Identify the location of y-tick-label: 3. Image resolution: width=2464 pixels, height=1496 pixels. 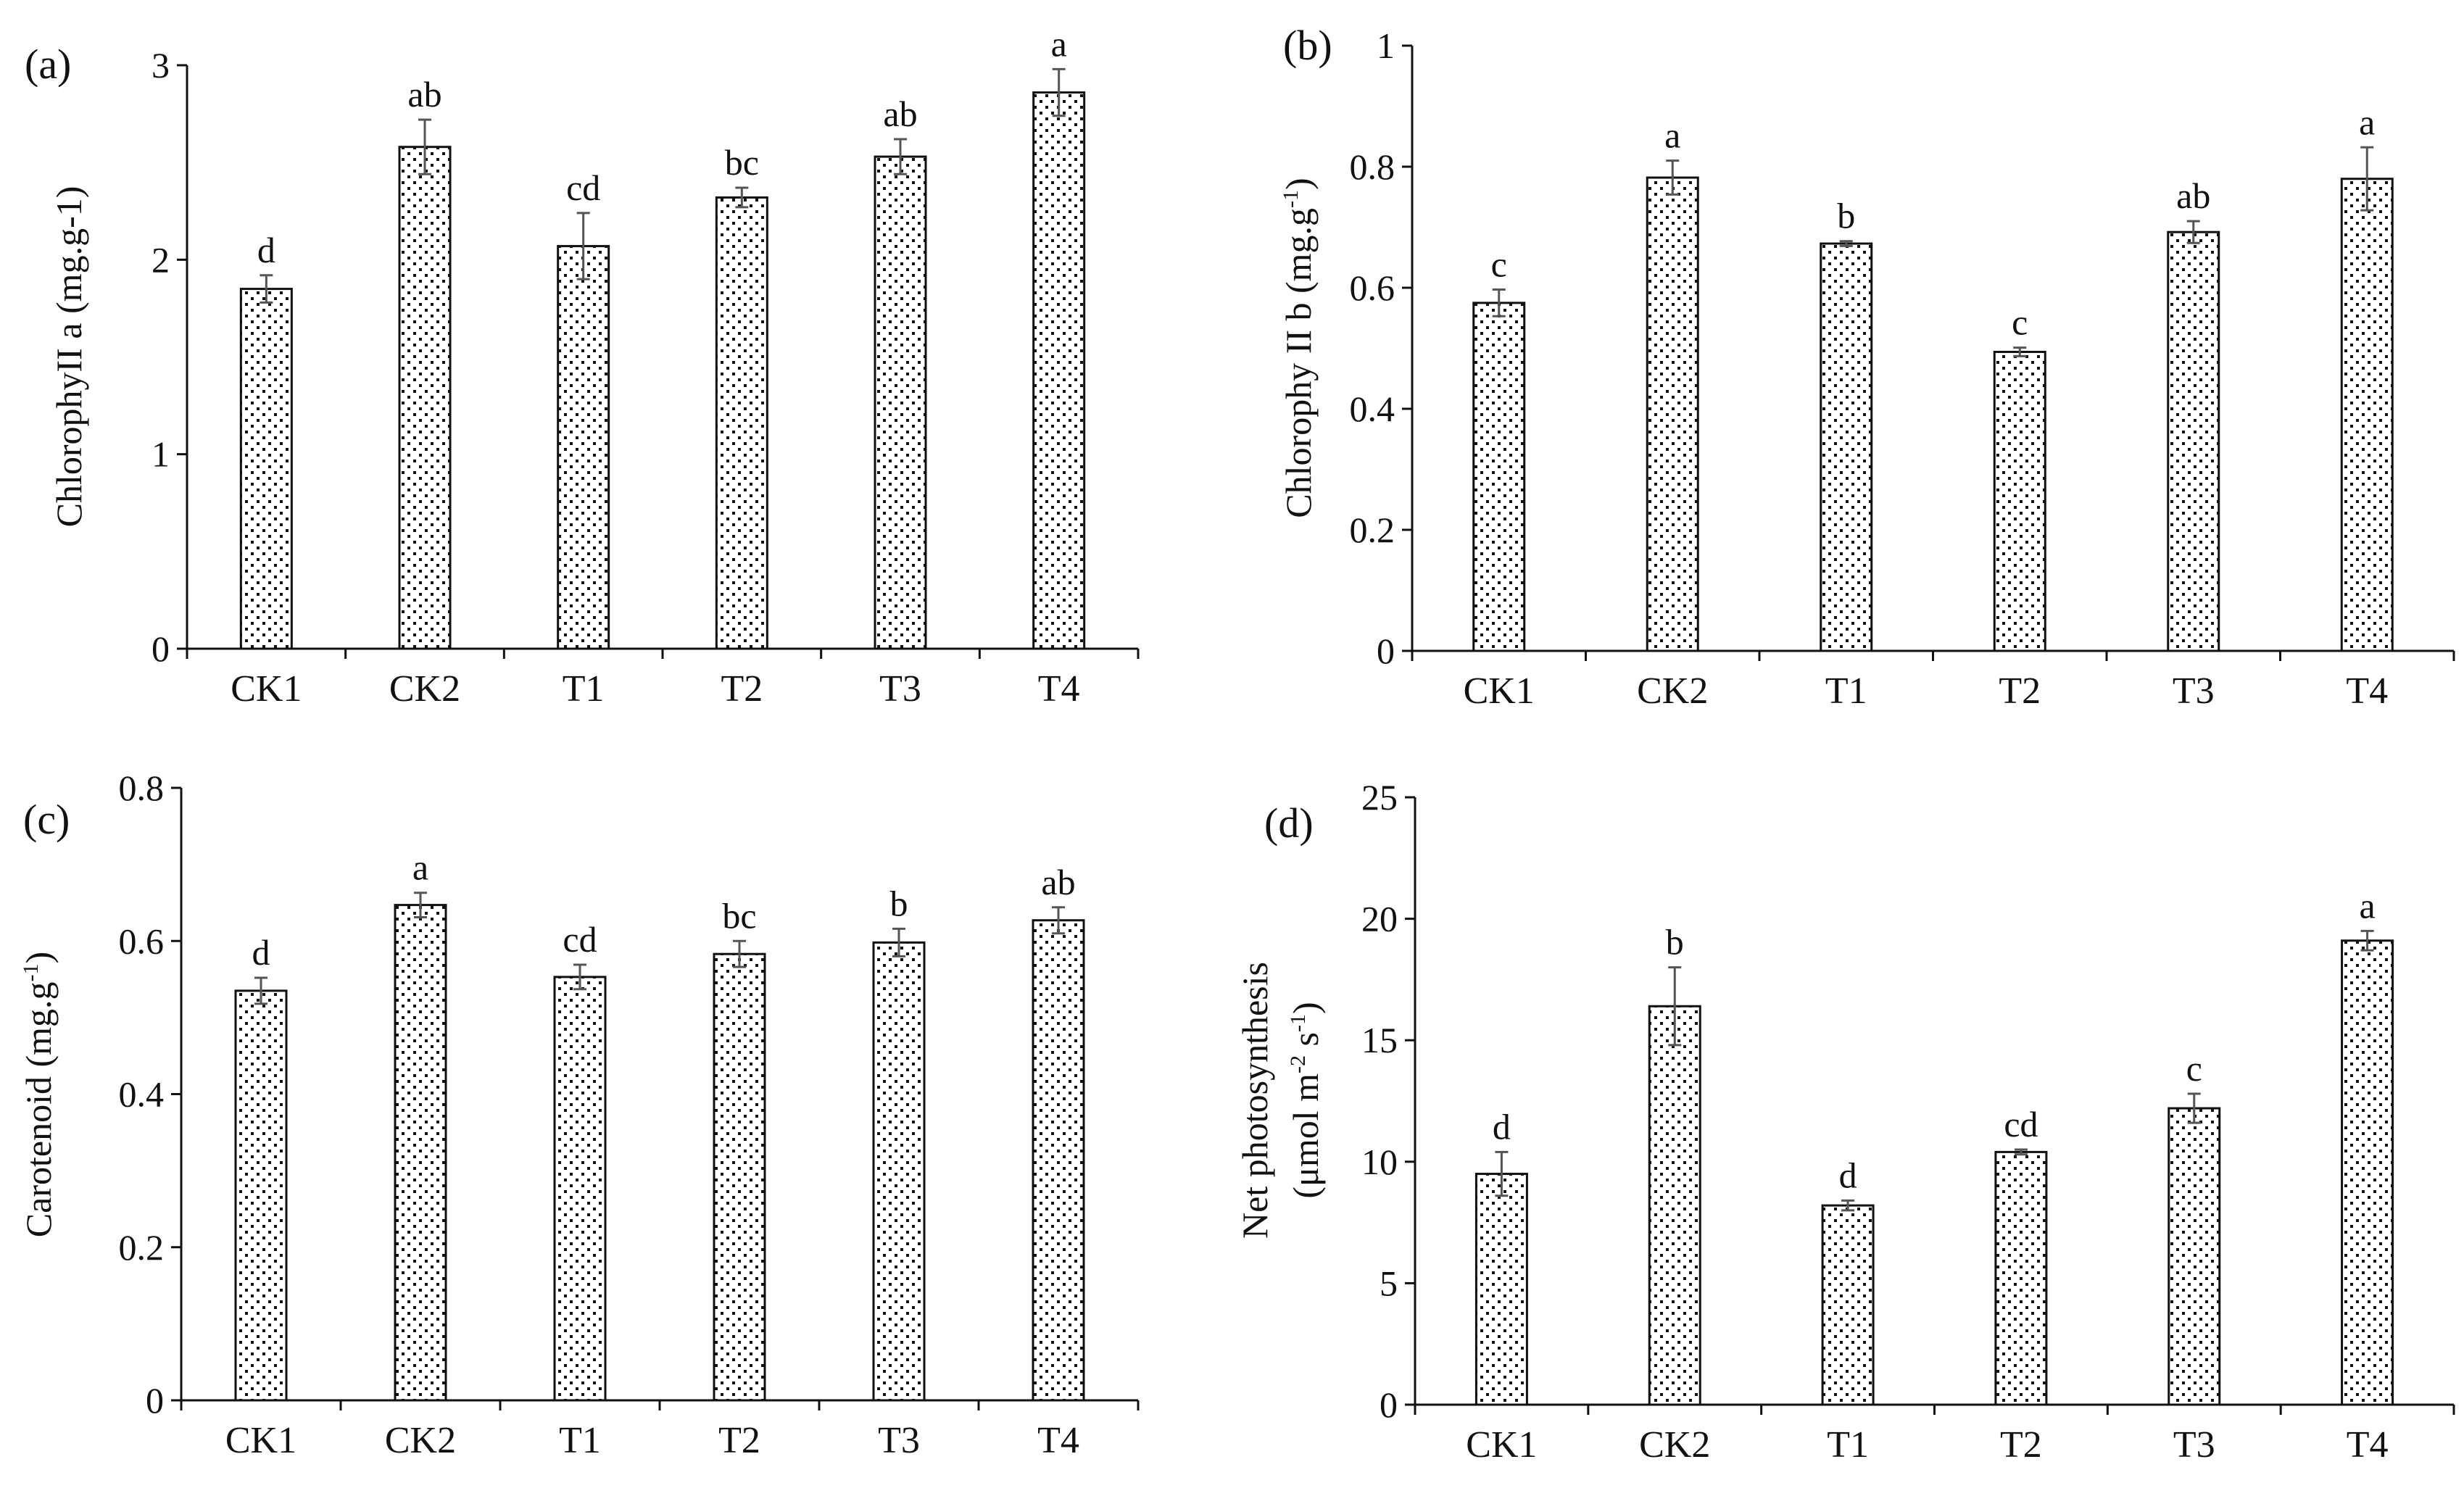
(161, 65).